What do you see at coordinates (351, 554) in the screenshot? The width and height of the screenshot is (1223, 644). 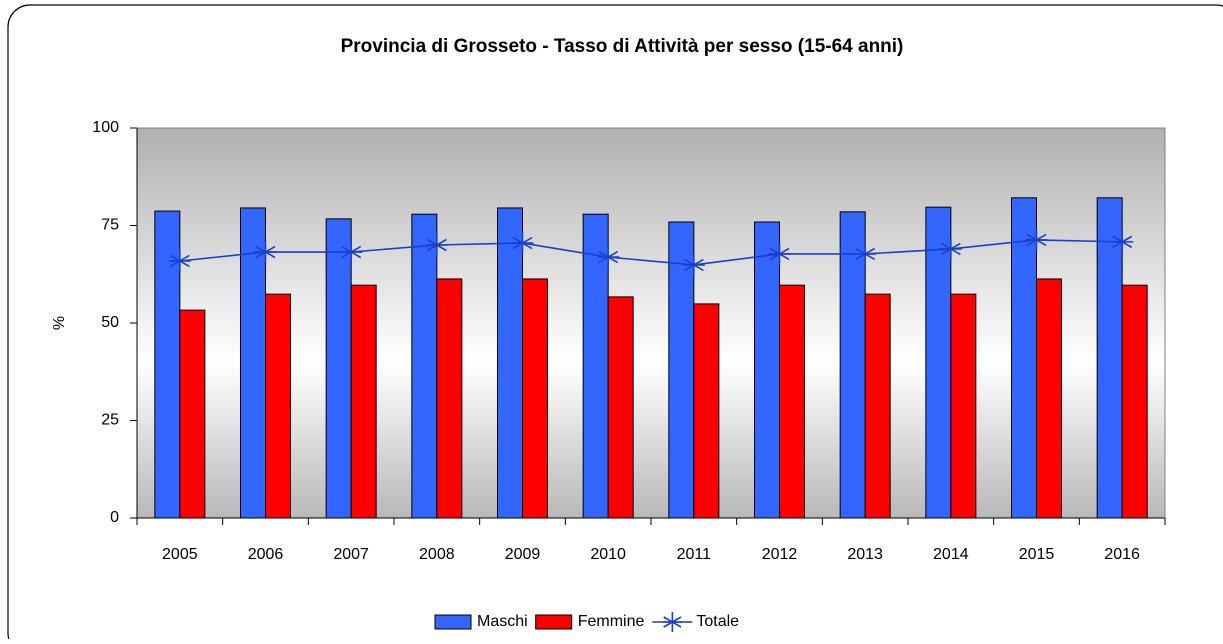 I see `x-tick-label: 2007` at bounding box center [351, 554].